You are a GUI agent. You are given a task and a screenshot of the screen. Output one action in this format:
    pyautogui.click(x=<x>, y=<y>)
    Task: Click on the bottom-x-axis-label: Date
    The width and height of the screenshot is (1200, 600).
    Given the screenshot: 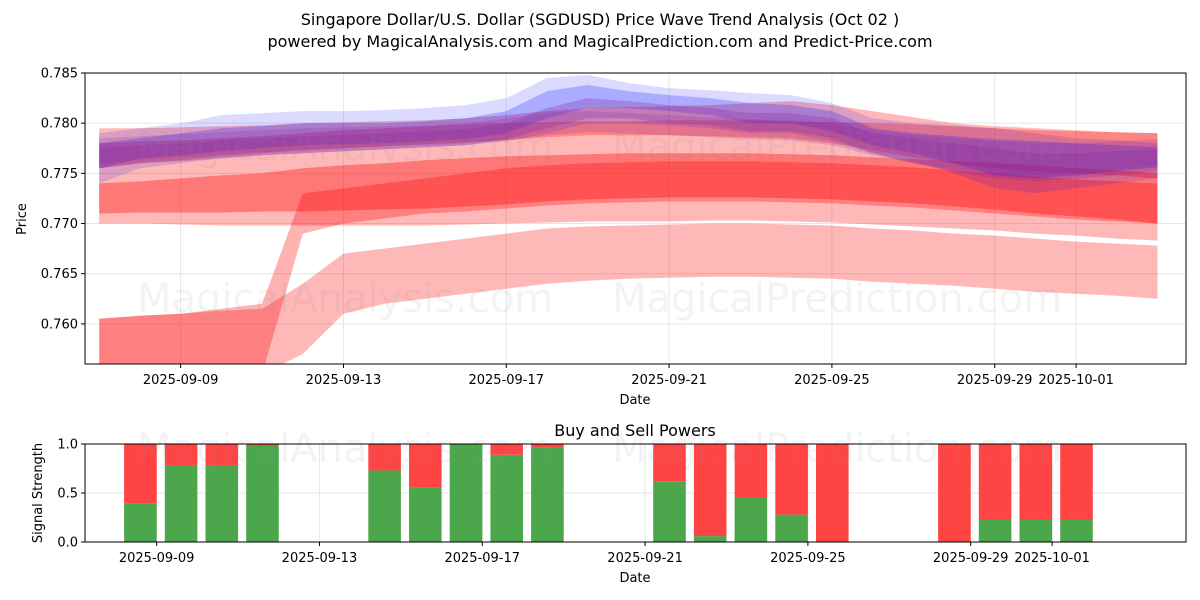 What is the action you would take?
    pyautogui.click(x=634, y=578)
    